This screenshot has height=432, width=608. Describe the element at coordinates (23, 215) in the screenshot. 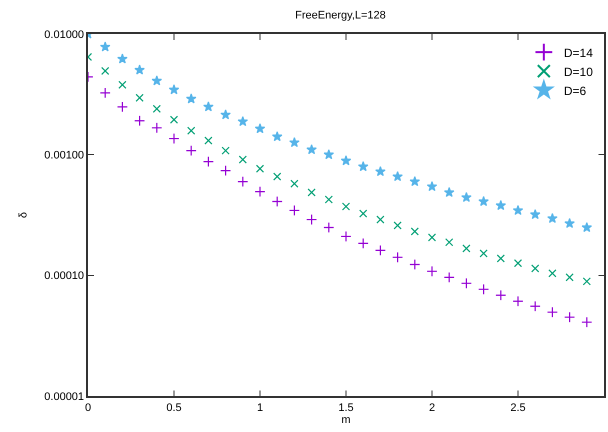

I see `y-axis-title: δ` at that location.